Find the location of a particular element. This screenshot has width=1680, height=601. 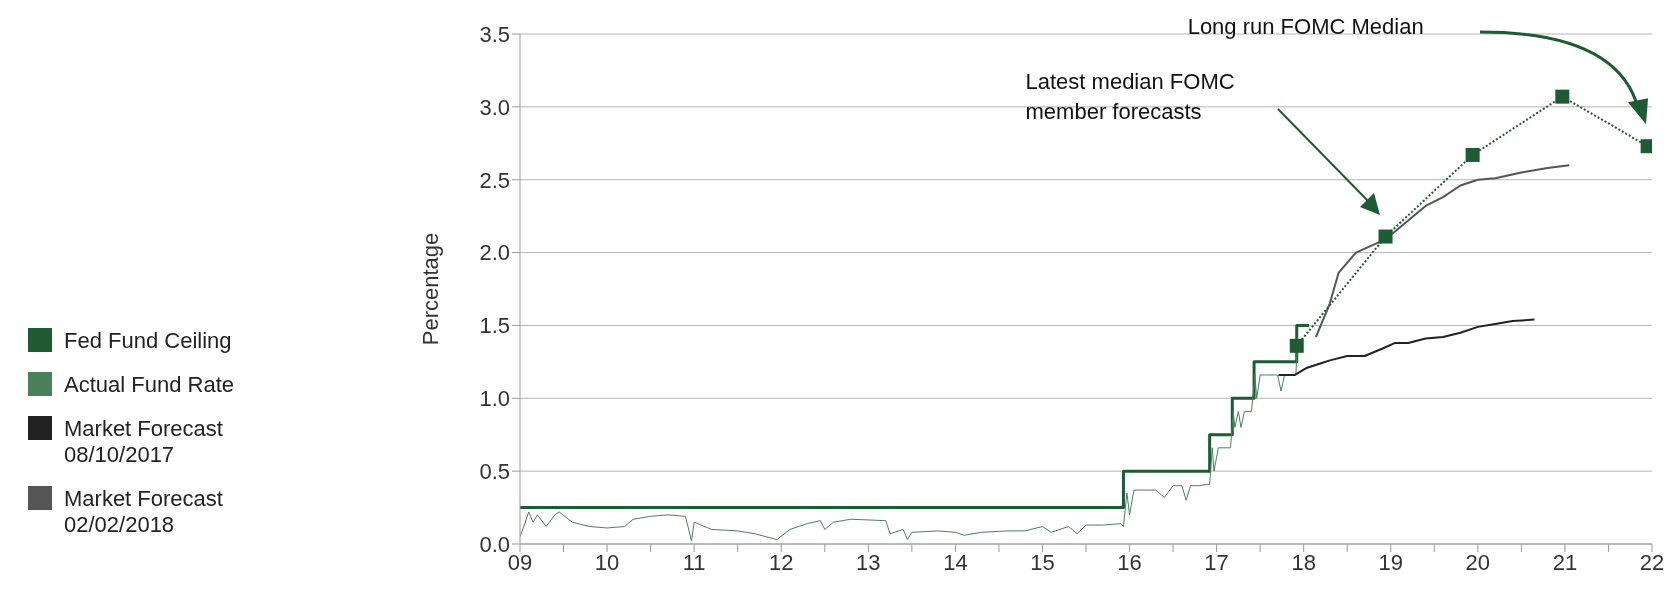

y-tick-label: 3.0 is located at coordinates (494, 107).